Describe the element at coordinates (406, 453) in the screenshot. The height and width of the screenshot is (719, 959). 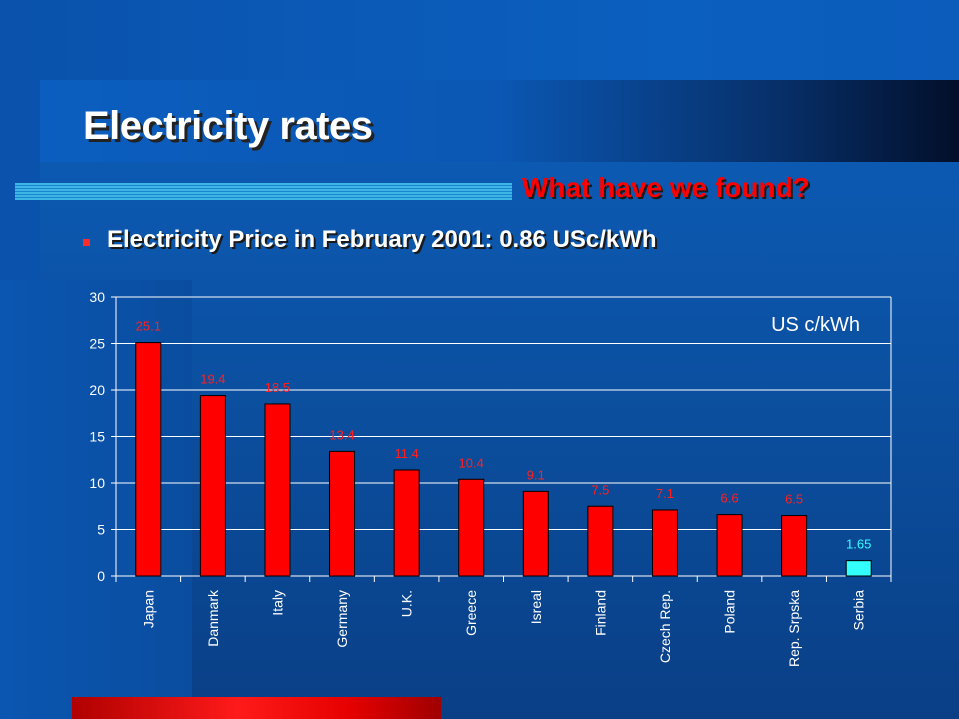
I see `value-label: 11.4` at that location.